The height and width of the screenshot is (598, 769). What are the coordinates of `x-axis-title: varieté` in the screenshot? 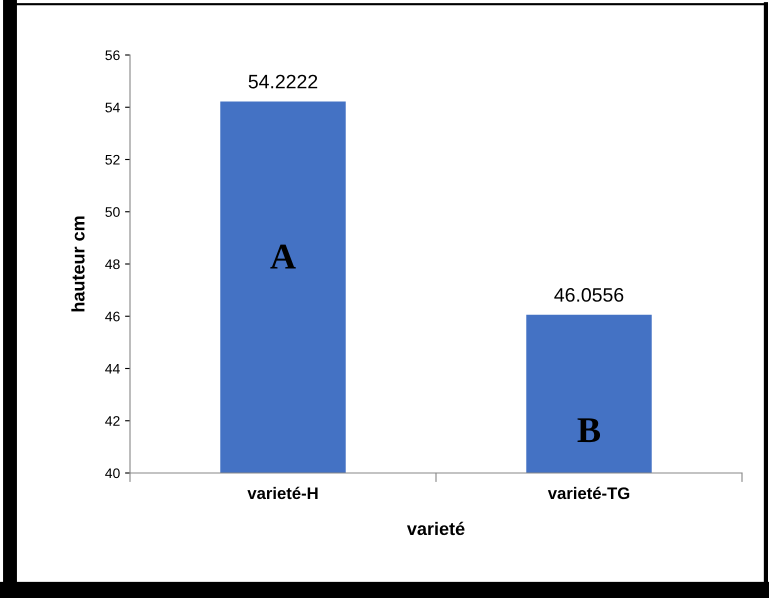 It's located at (435, 529).